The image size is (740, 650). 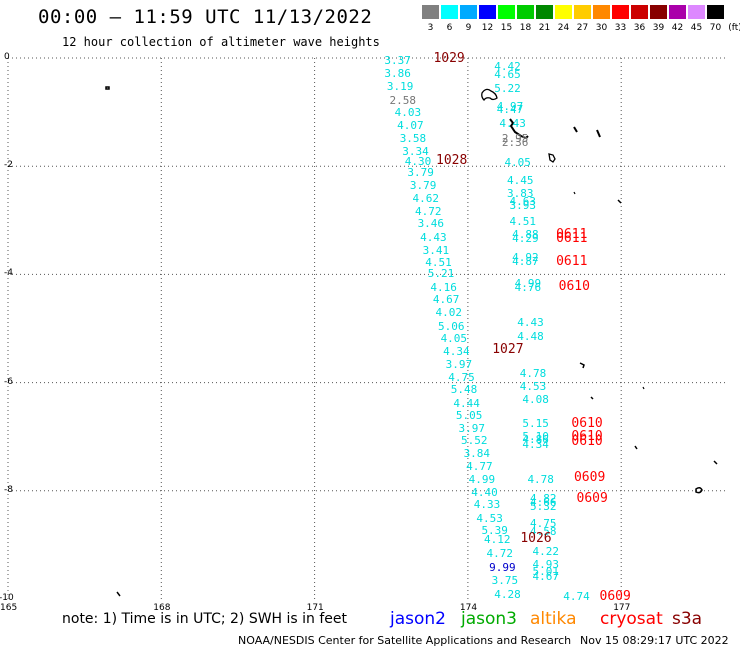 What do you see at coordinates (687, 619) in the screenshot?
I see `satellite-name: s3a` at bounding box center [687, 619].